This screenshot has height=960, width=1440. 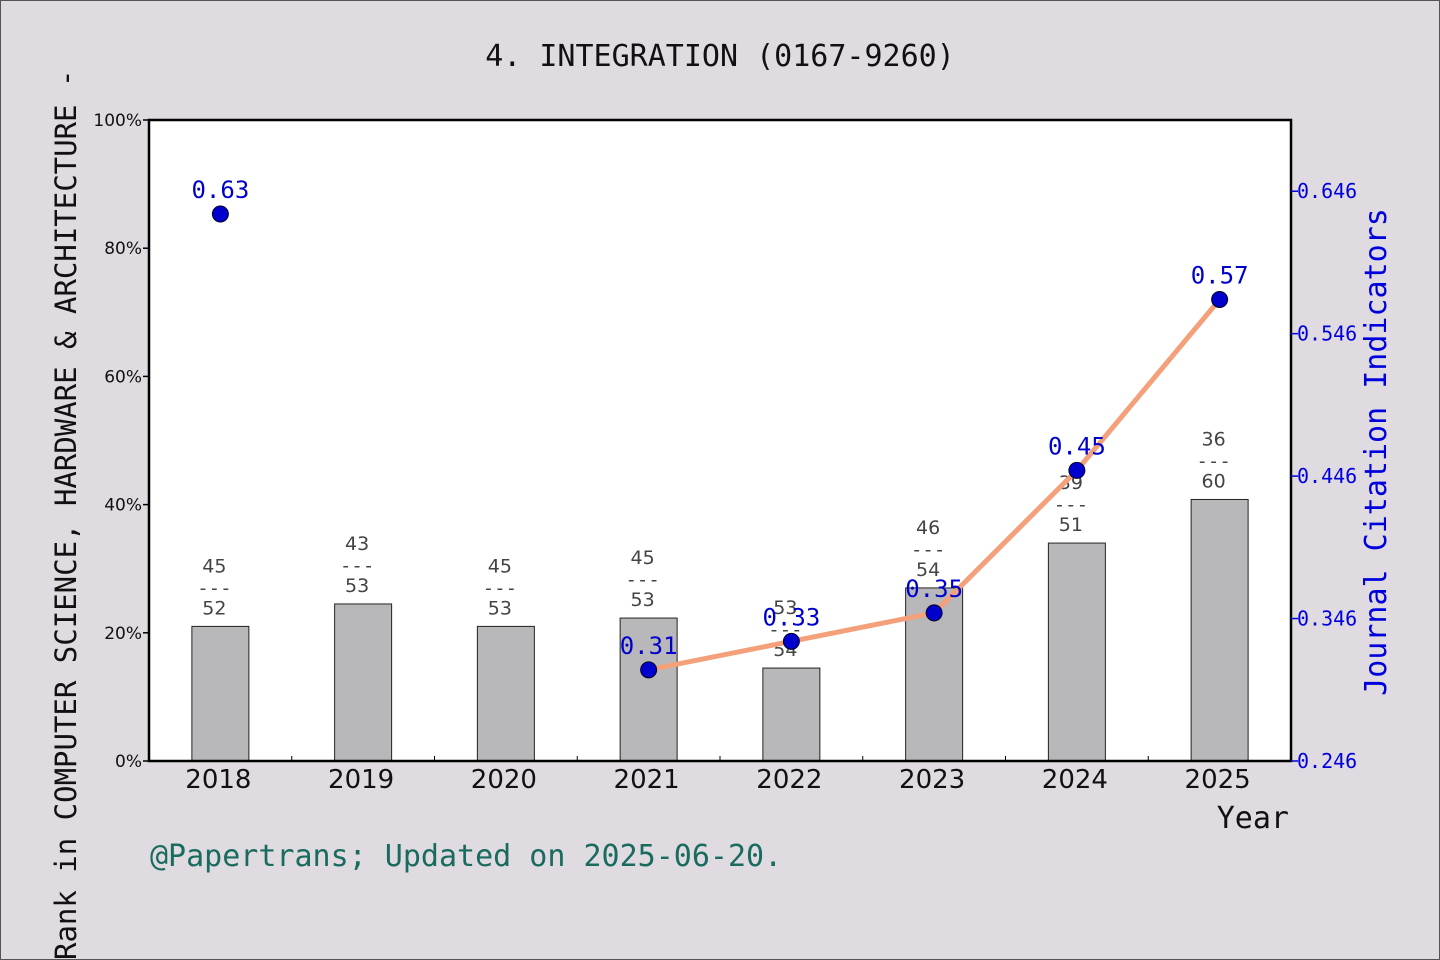 I want to click on x-tick-label: 2024, so click(x=1075, y=780).